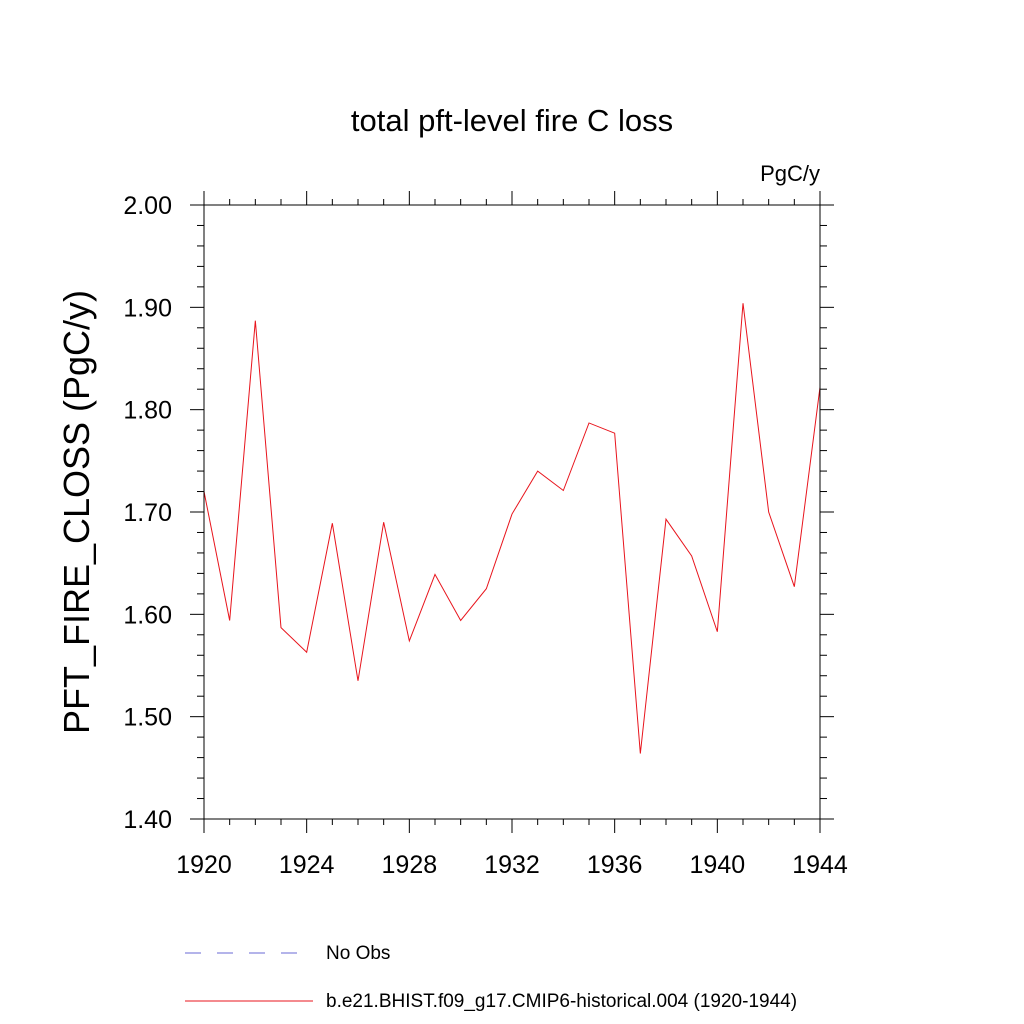 The image size is (1024, 1024). Describe the element at coordinates (147, 718) in the screenshot. I see `y-tick-label: 1.50` at that location.